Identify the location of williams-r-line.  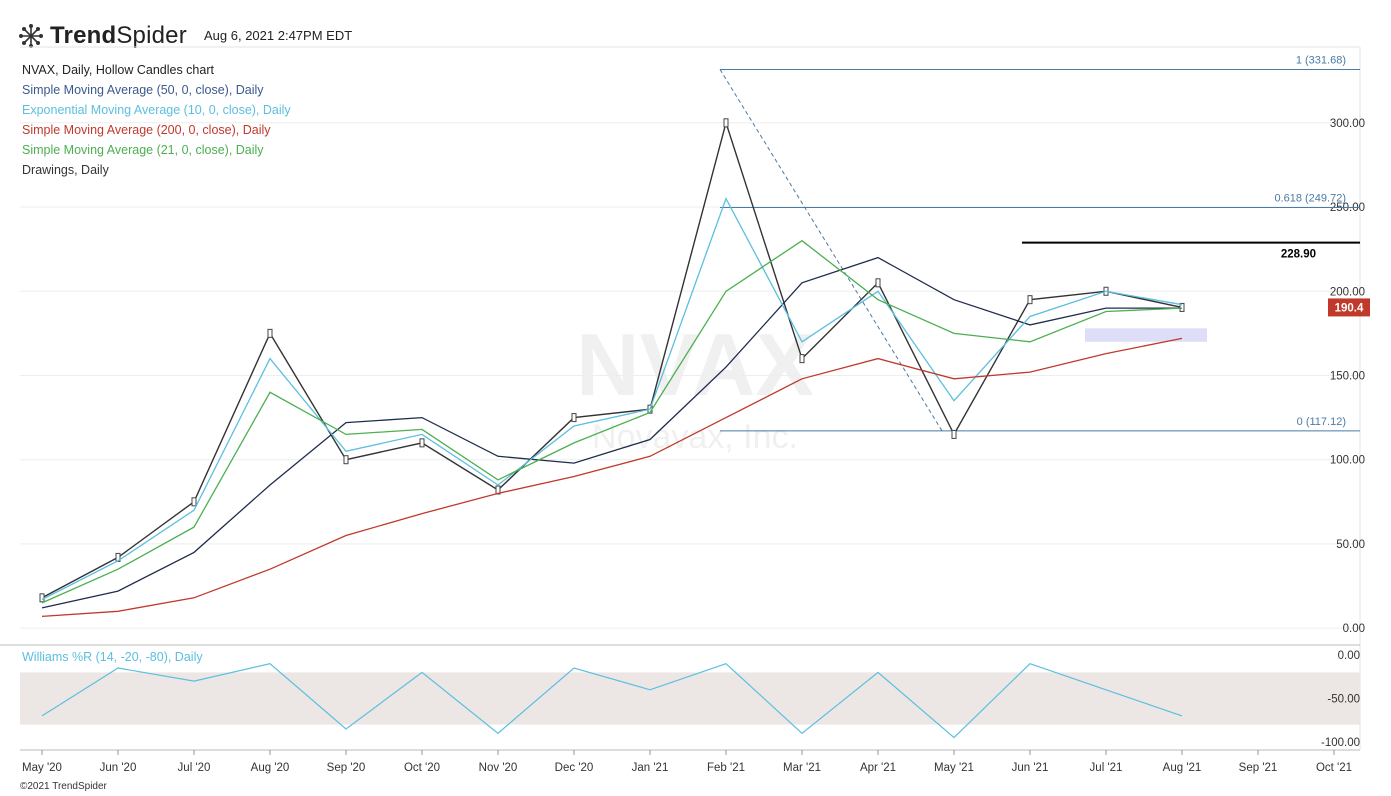
(612, 701).